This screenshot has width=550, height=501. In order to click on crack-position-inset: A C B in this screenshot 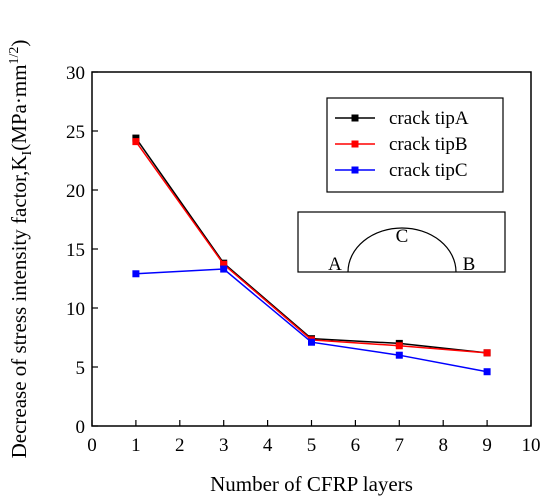, I will do `click(401, 243)`.